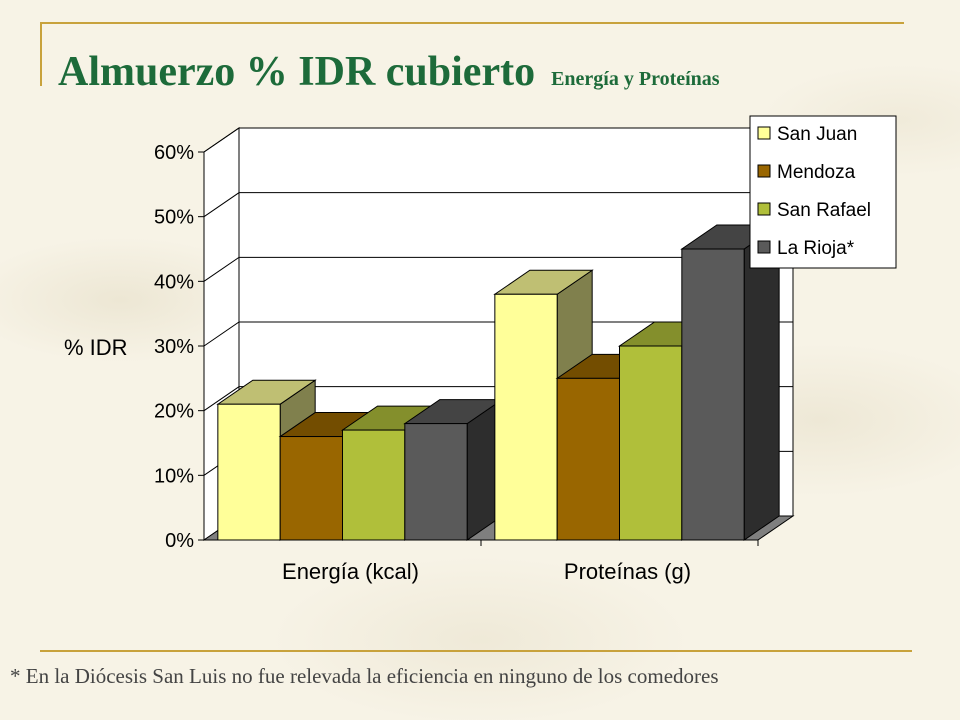 Image resolution: width=960 pixels, height=720 pixels. Describe the element at coordinates (472, 23) in the screenshot. I see `top-rule` at that location.